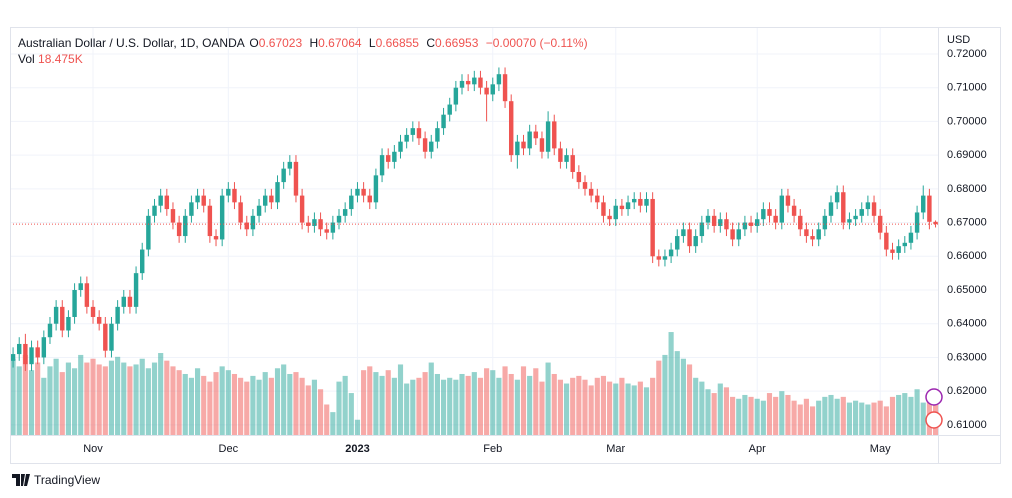  I want to click on volume-value: 18.475K, so click(60, 59).